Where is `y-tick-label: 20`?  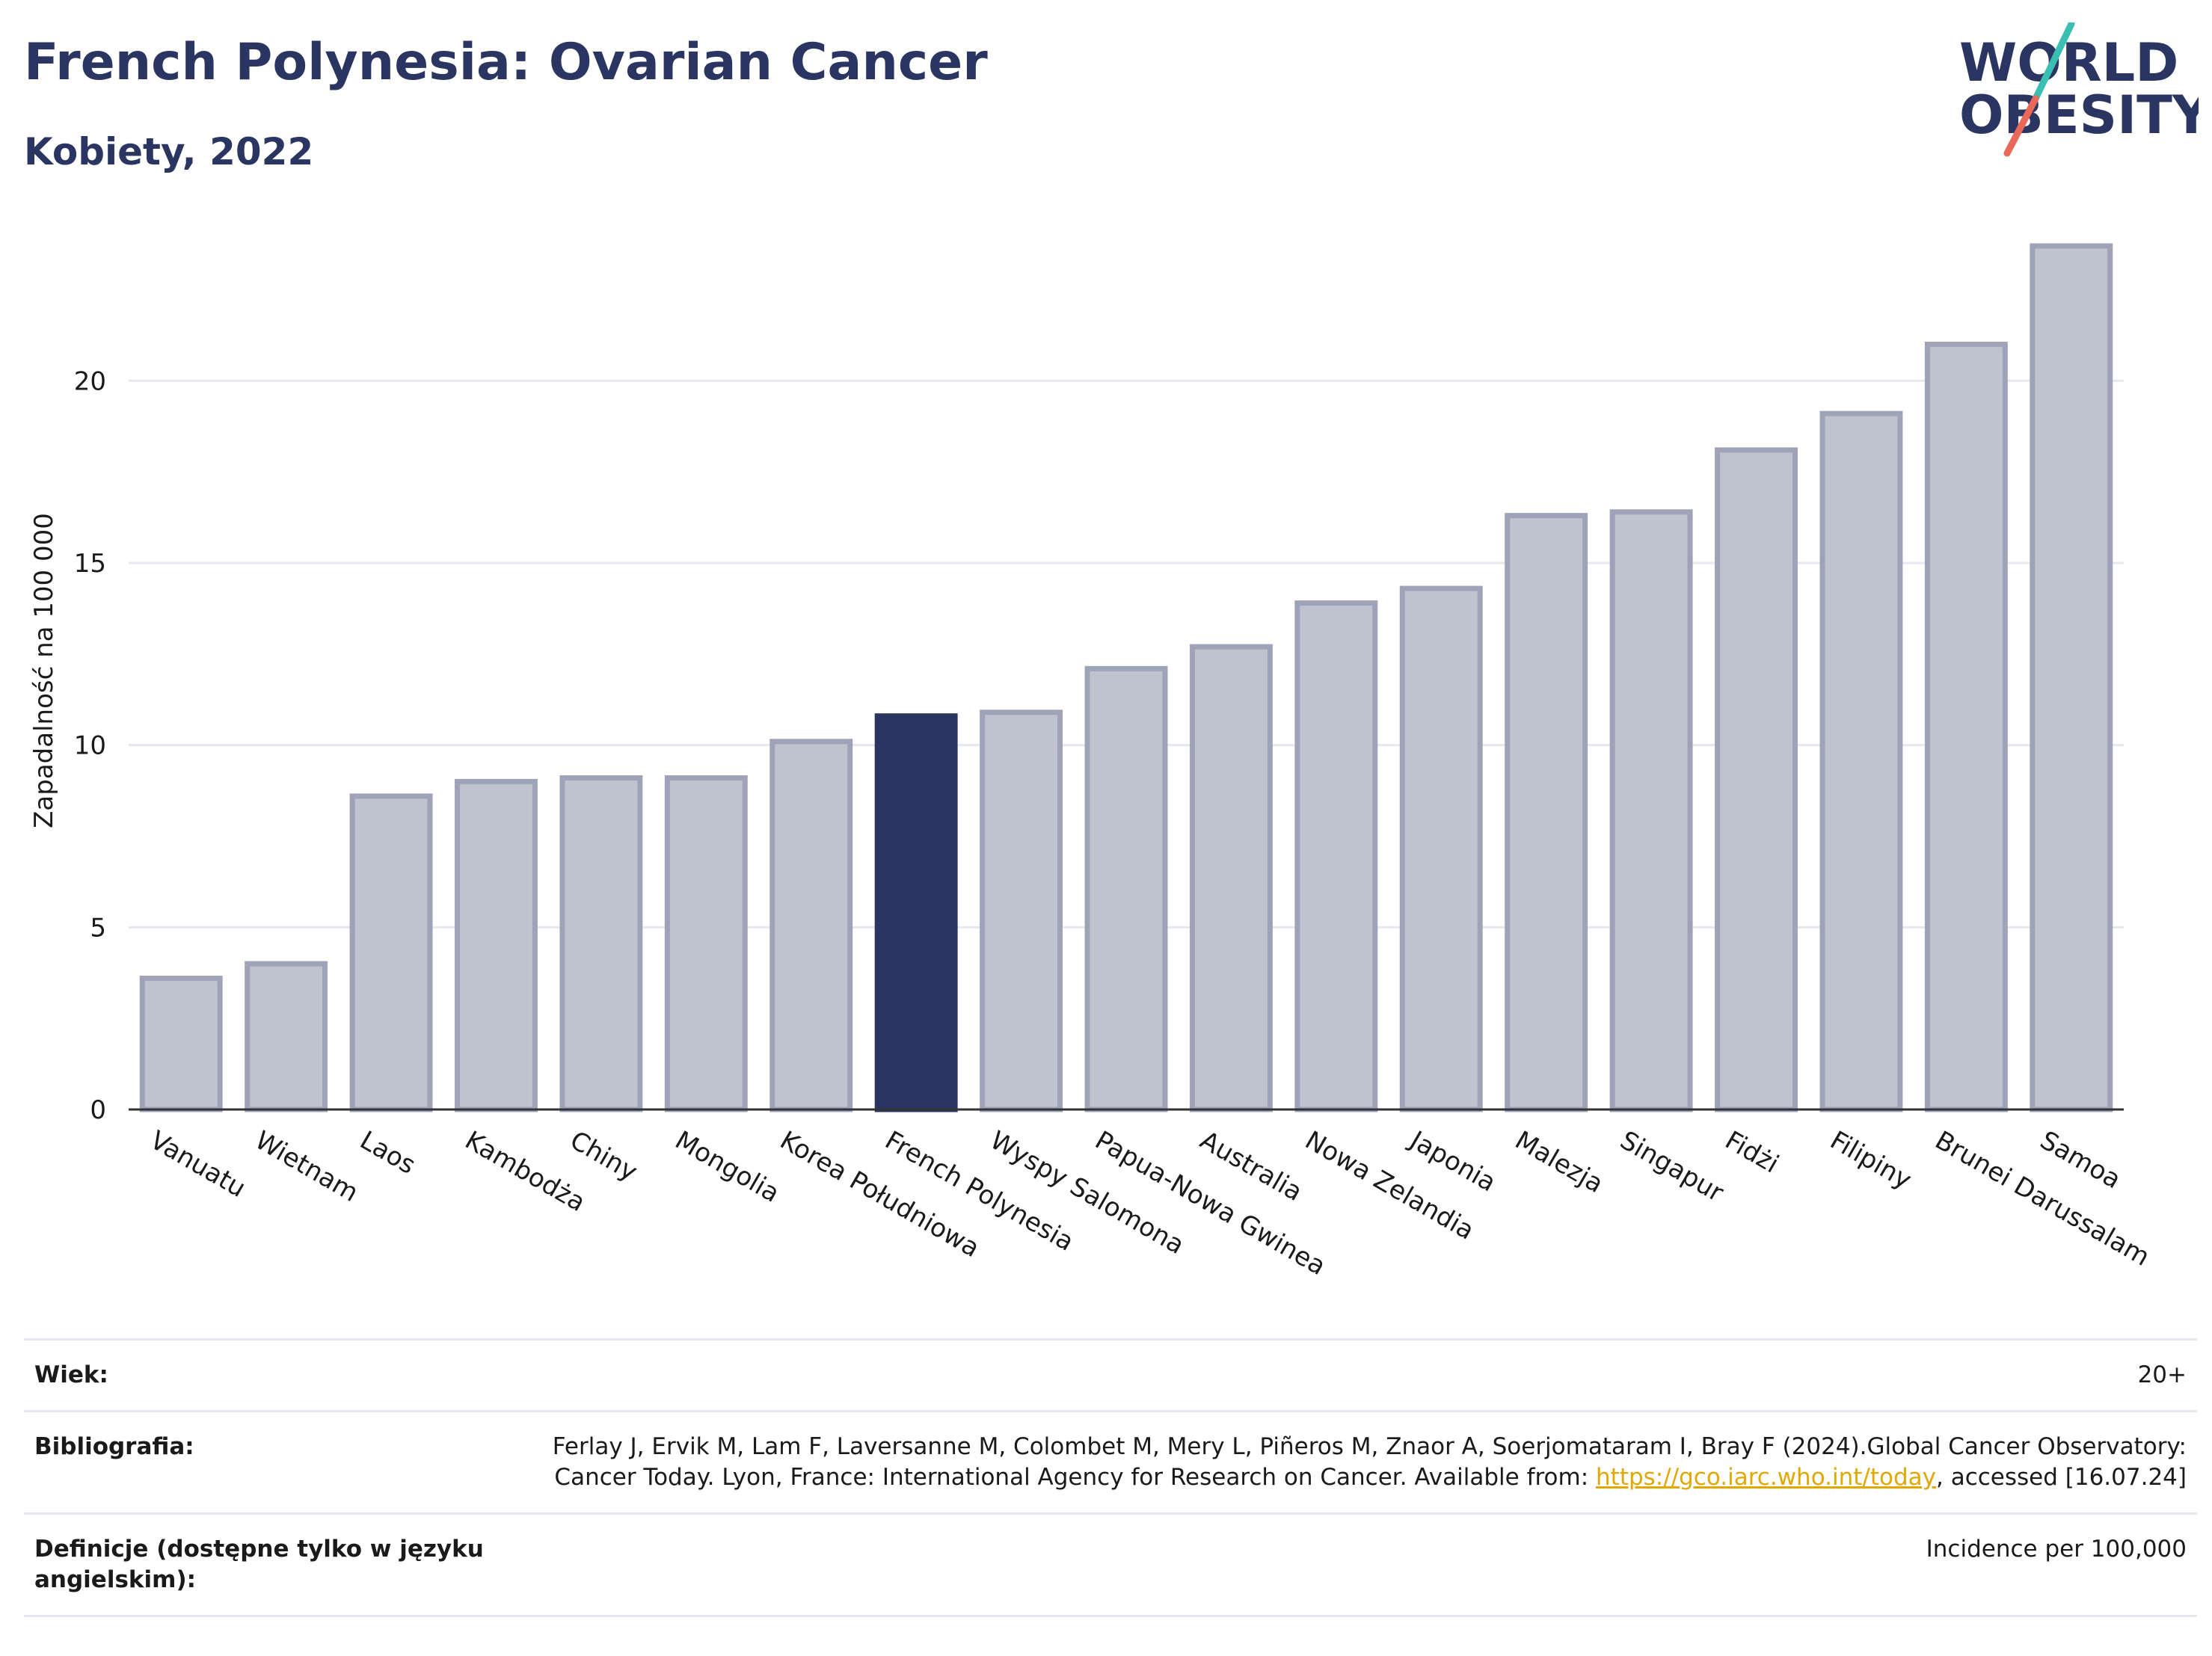
y-tick-label: 20 is located at coordinates (90, 381).